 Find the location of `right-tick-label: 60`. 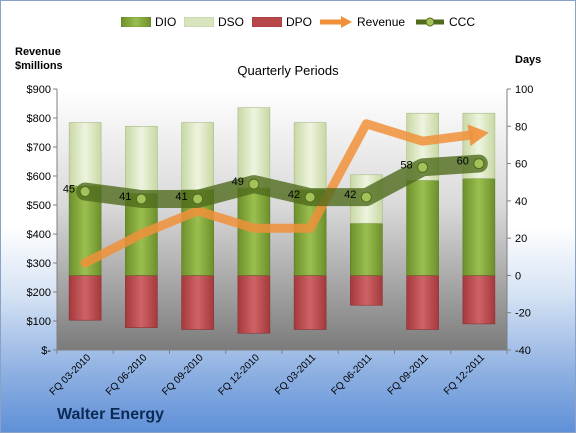

right-tick-label: 60 is located at coordinates (521, 165).